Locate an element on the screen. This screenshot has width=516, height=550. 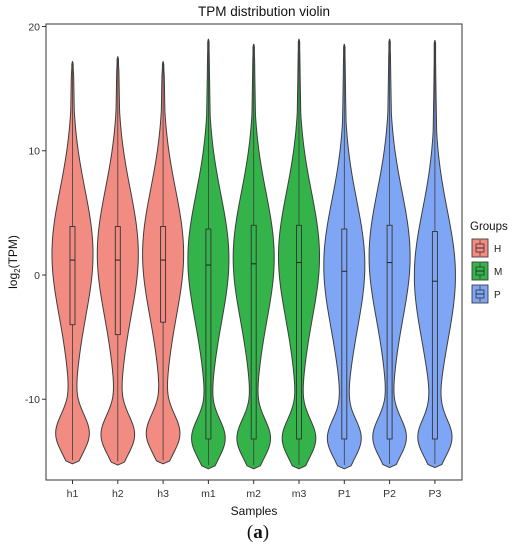
legend: Groups H M P is located at coordinates (489, 262).